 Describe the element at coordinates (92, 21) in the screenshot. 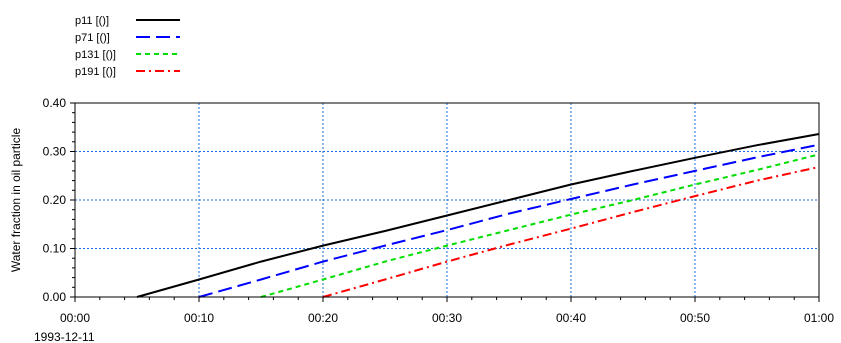

I see `legend-label: p11 [()]` at that location.